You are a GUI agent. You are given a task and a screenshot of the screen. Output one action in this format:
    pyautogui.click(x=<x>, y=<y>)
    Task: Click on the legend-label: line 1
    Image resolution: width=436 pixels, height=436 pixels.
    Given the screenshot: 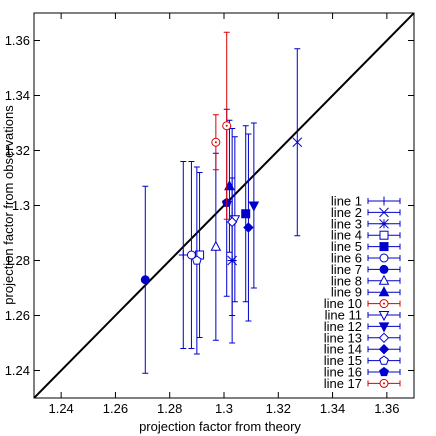 What is the action you would take?
    pyautogui.click(x=346, y=201)
    